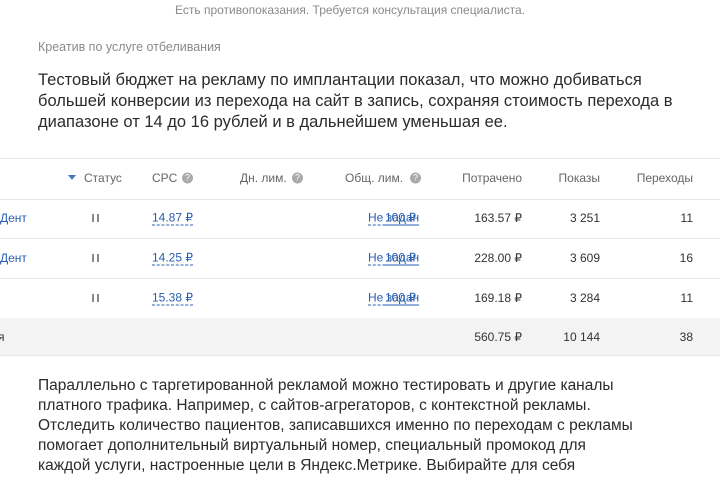 The width and height of the screenshot is (720, 480). What do you see at coordinates (172, 258) in the screenshot?
I see `cpc-value: 14.25 ₽` at bounding box center [172, 258].